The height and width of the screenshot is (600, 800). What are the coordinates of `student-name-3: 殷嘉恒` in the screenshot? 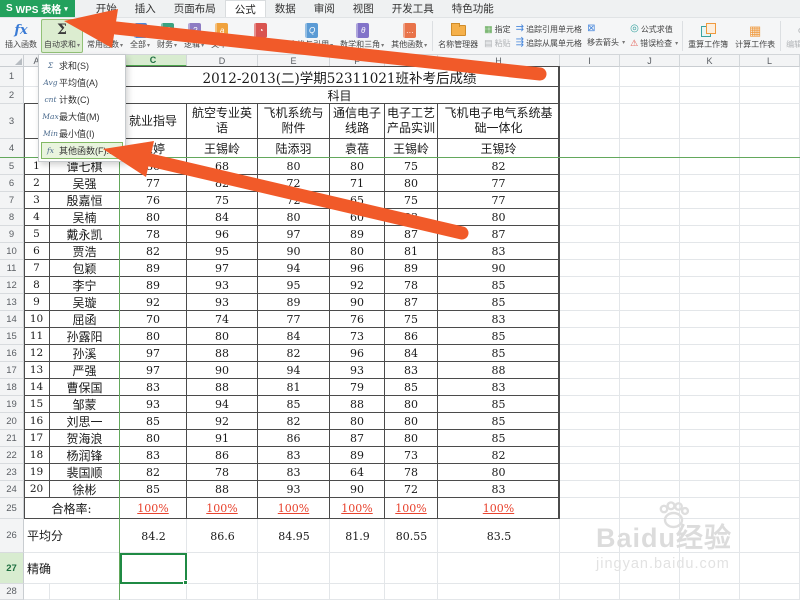 It's located at (85, 200).